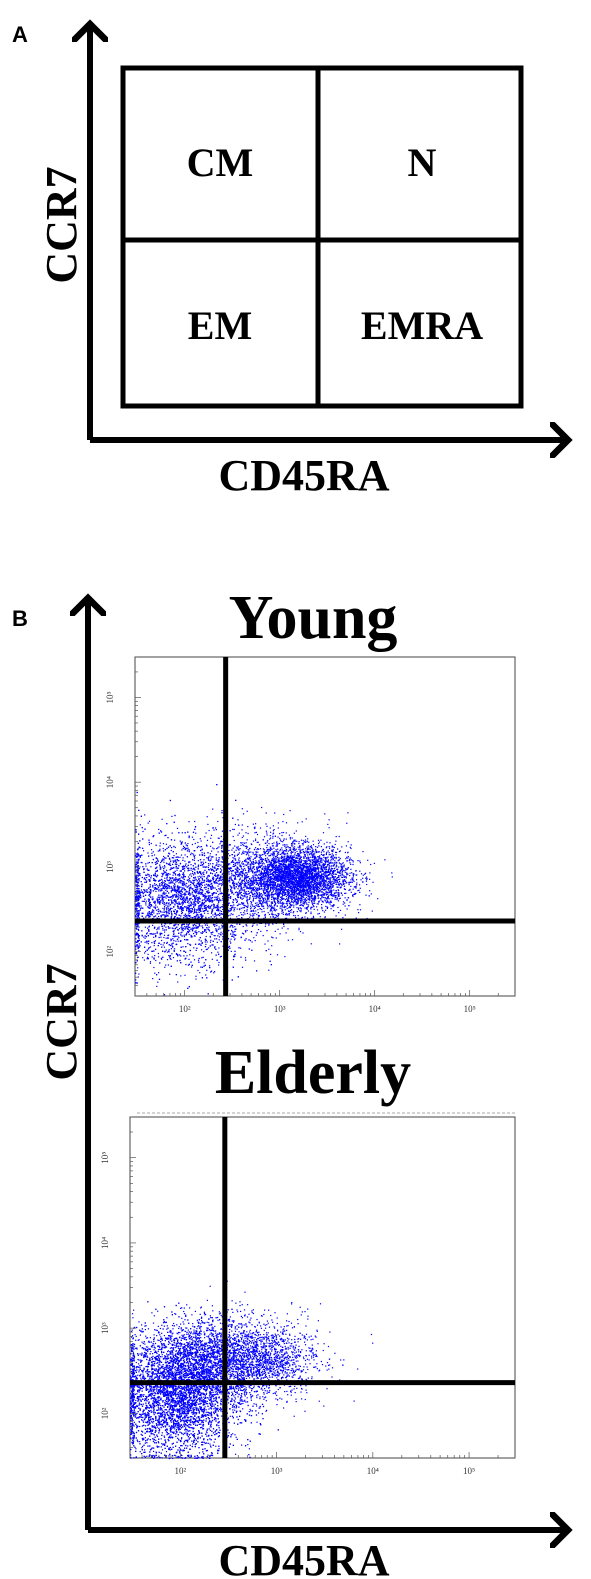 The image size is (591, 1579). I want to click on quadrant-label-cm: CM, so click(220, 162).